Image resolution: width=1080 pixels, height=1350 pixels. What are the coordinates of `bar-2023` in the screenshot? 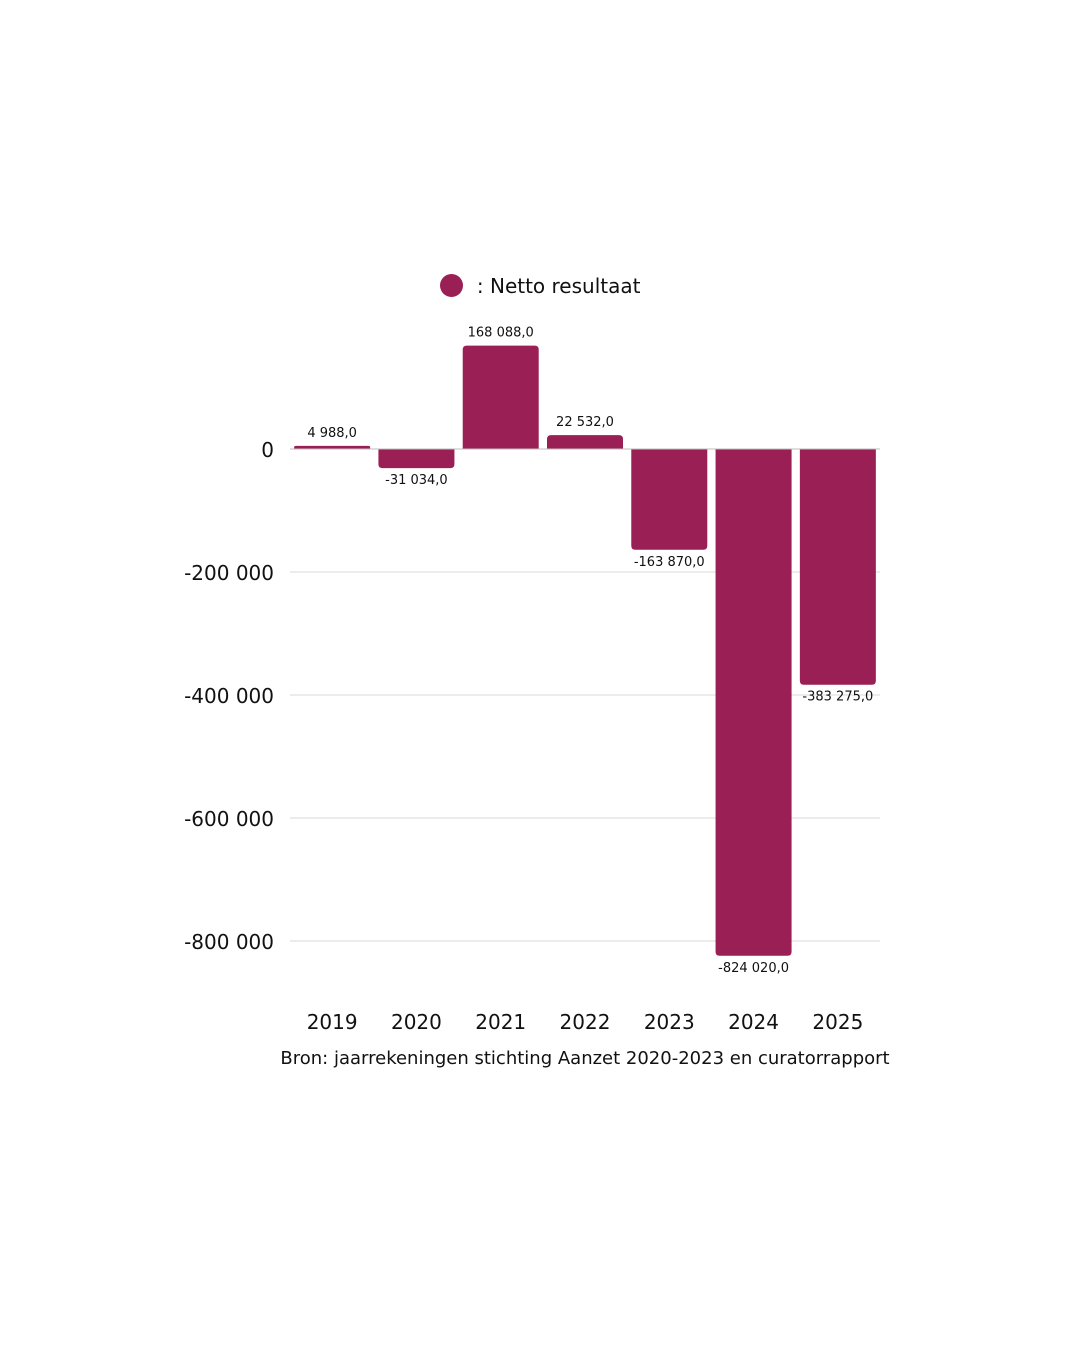 It's located at (669, 499).